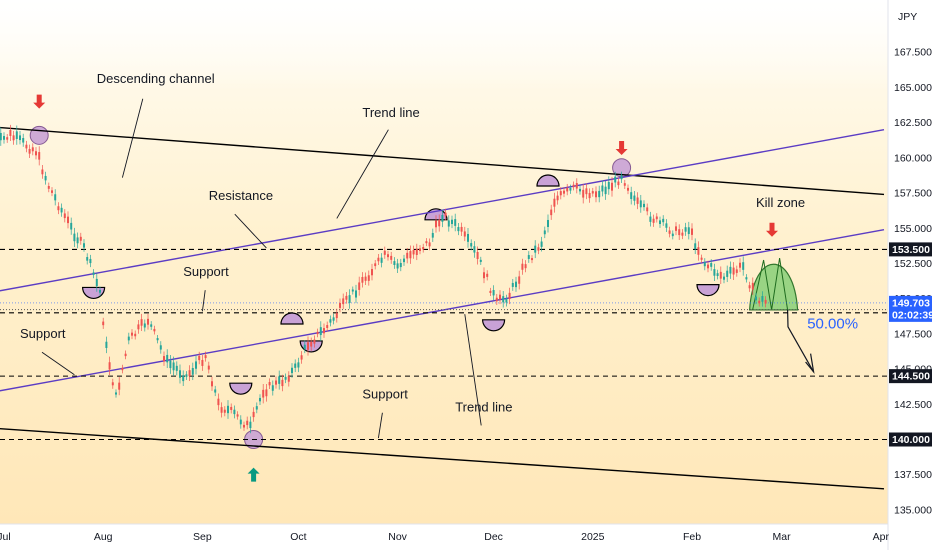 The width and height of the screenshot is (932, 550). Describe the element at coordinates (801, 341) in the screenshot. I see `projection-path` at that location.